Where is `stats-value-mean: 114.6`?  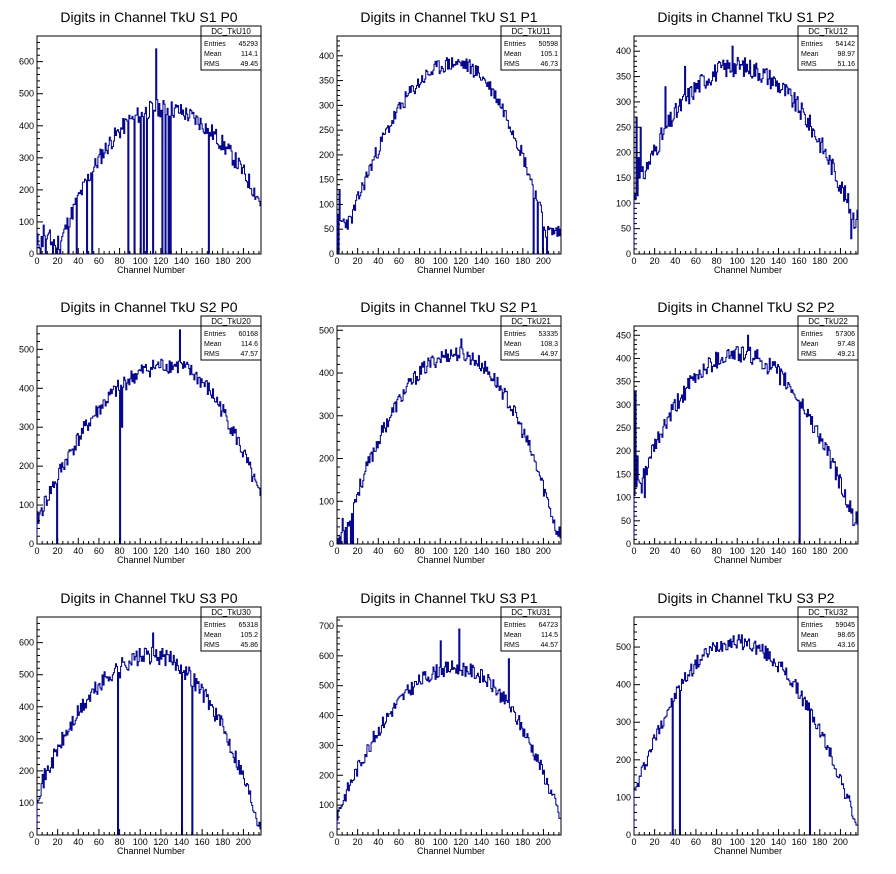 stats-value-mean: 114.6 is located at coordinates (249, 344).